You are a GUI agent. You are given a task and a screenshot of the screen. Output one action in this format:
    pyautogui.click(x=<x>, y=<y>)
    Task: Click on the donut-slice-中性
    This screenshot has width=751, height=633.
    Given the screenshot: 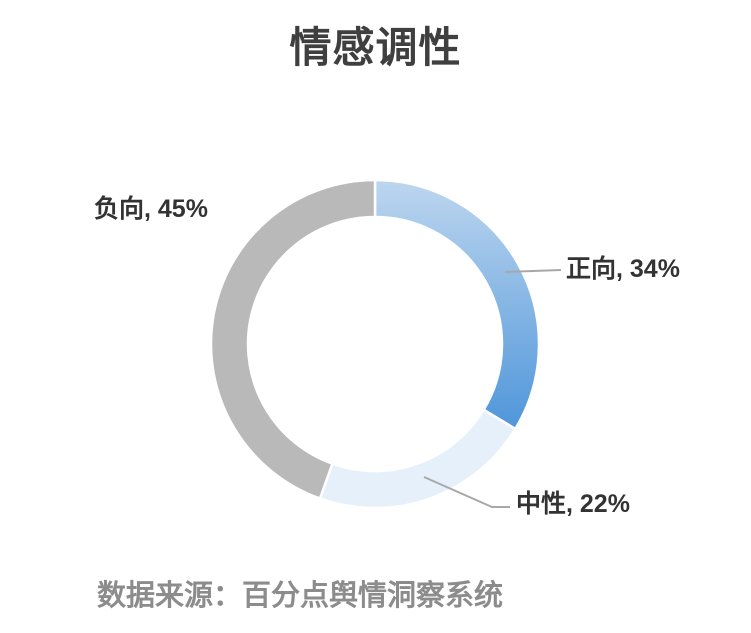 What is the action you would take?
    pyautogui.click(x=418, y=459)
    